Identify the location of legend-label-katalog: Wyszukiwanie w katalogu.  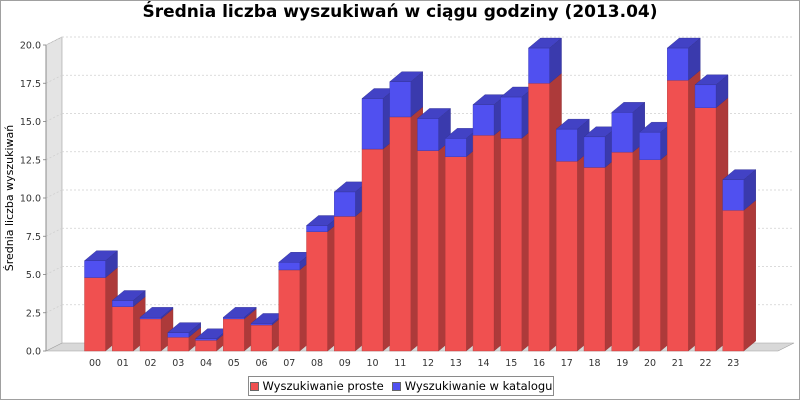
(478, 386).